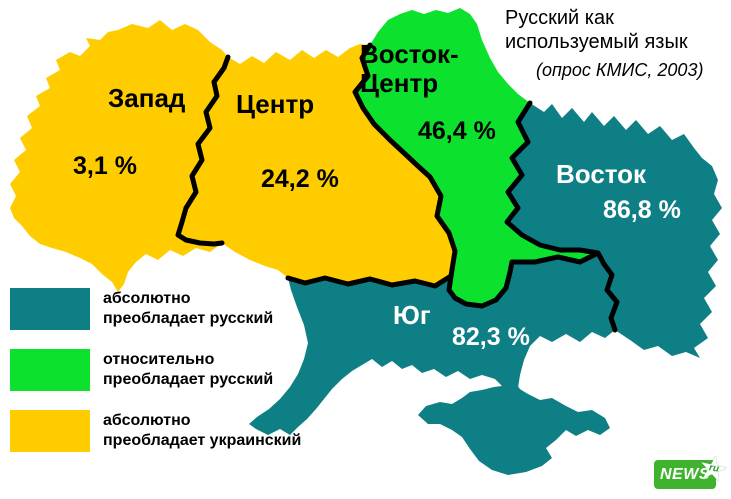  Describe the element at coordinates (188, 308) in the screenshot. I see `legend-label-russian-absolute: абсолютно преобладает русский` at that location.